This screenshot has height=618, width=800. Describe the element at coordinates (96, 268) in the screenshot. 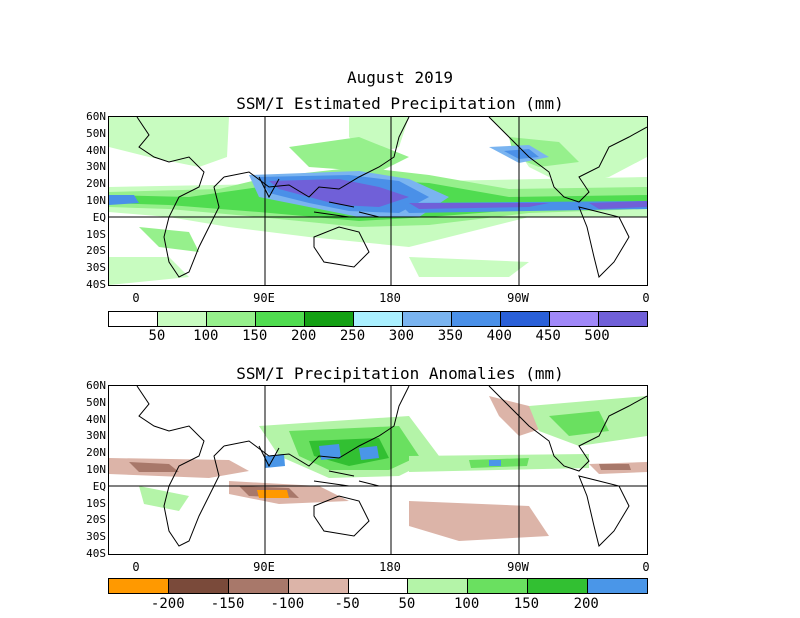

I see `map1-lat-label: 30S` at that location.